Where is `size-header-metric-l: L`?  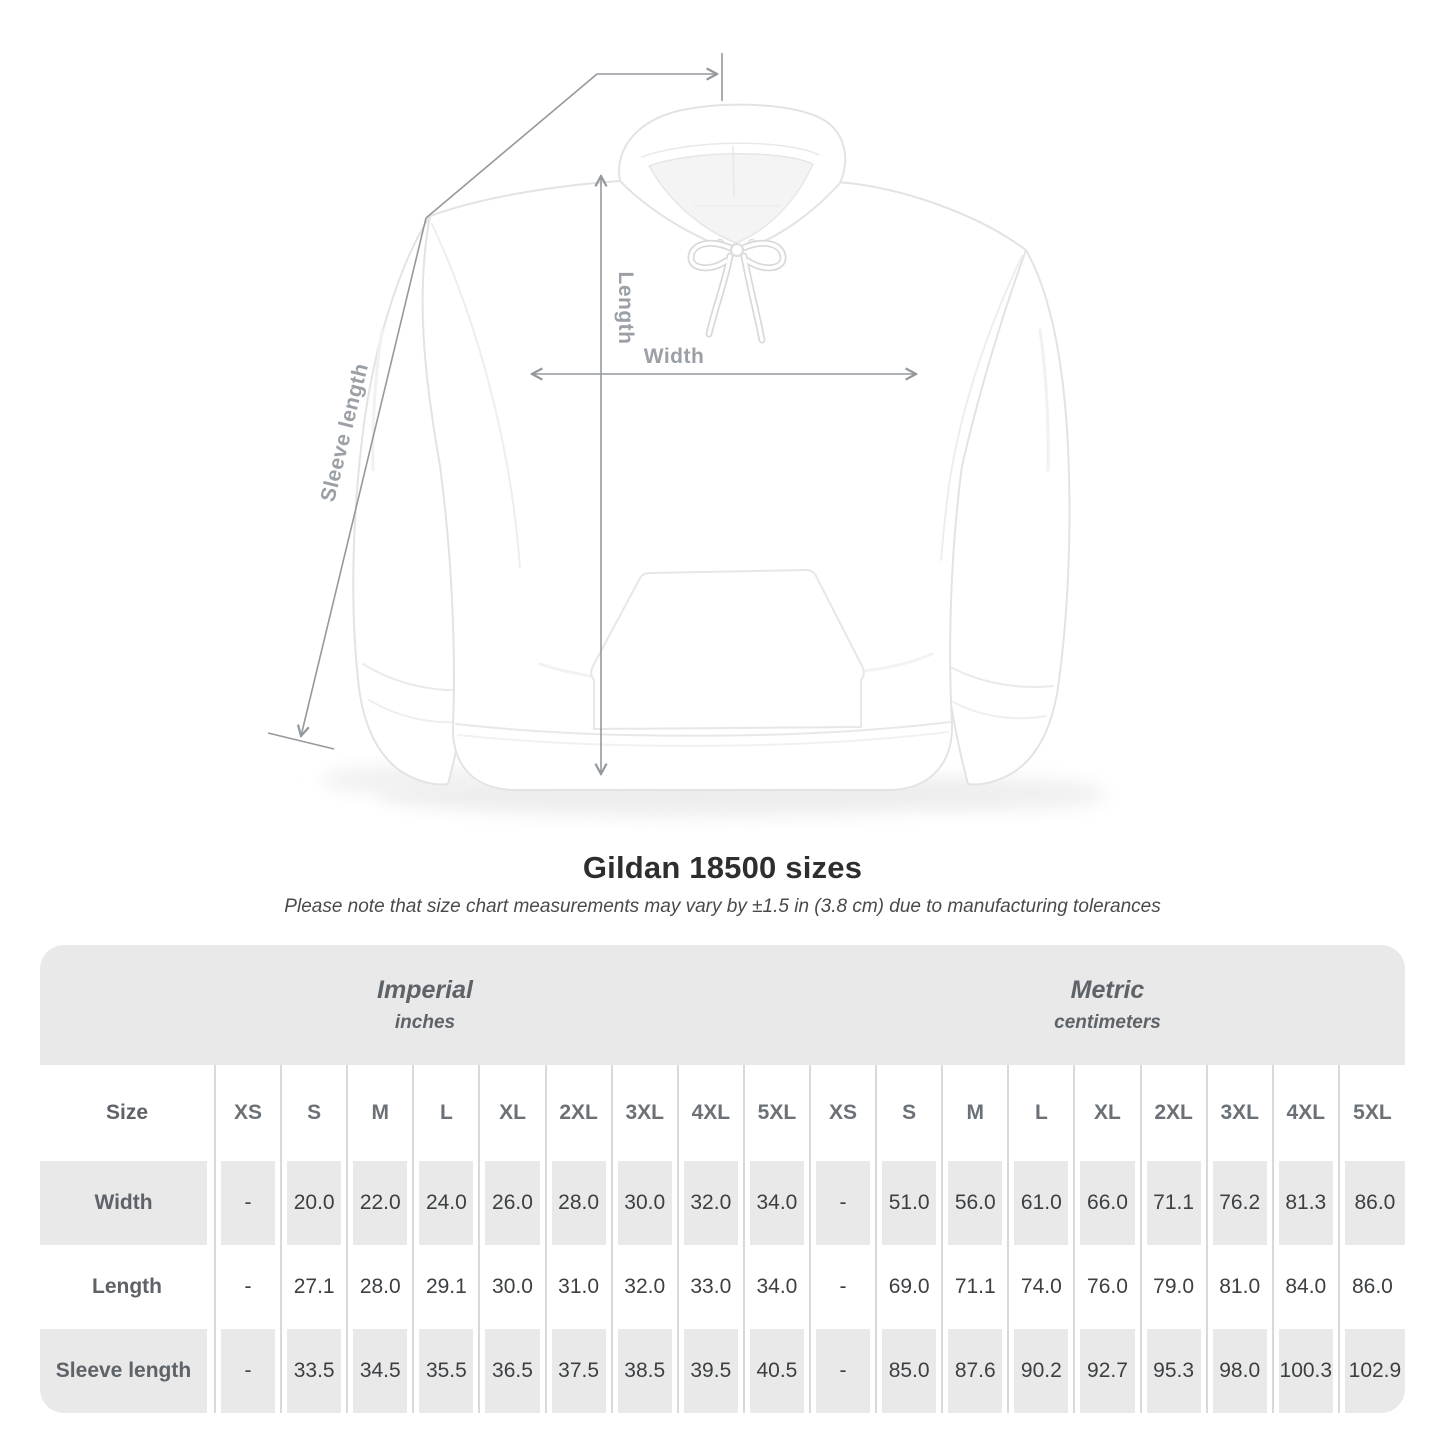 size-header-metric-l: L is located at coordinates (1041, 1113).